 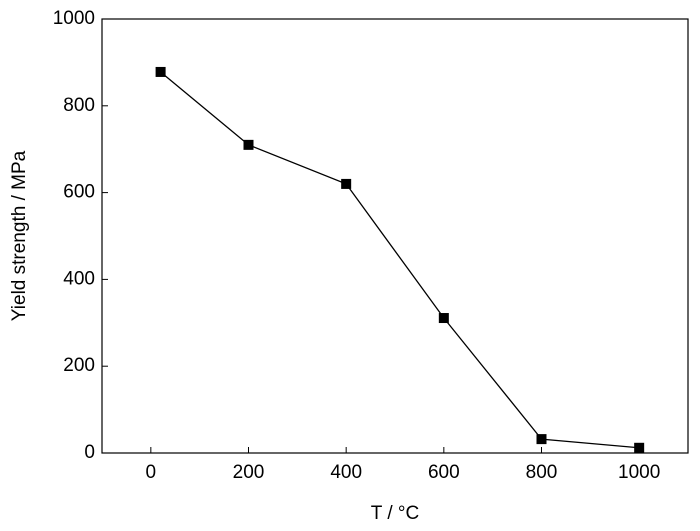 What do you see at coordinates (89, 452) in the screenshot?
I see `y-tick-label: 0` at bounding box center [89, 452].